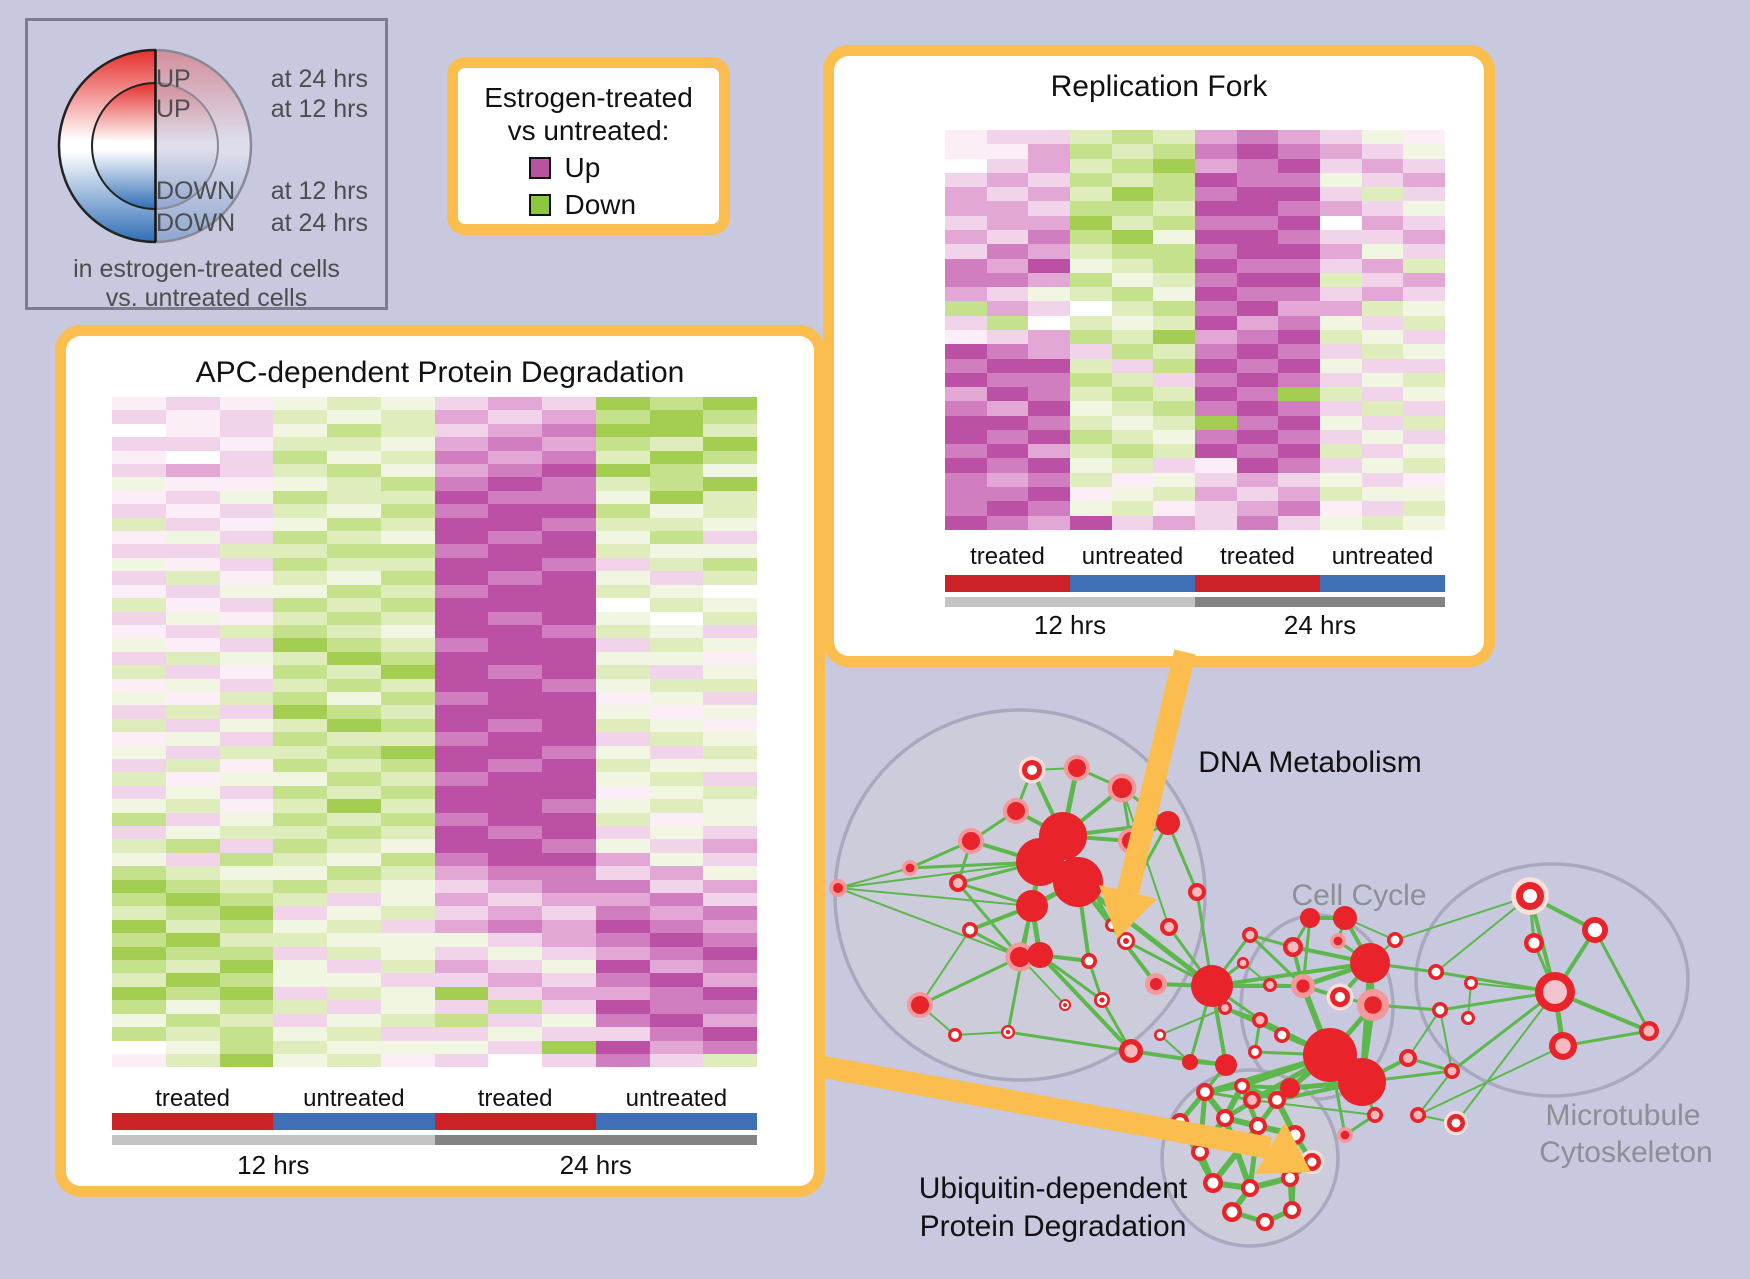 This screenshot has height=1279, width=1750. I want to click on dial-caption-line1: in estrogen-treated cells, so click(206, 269).